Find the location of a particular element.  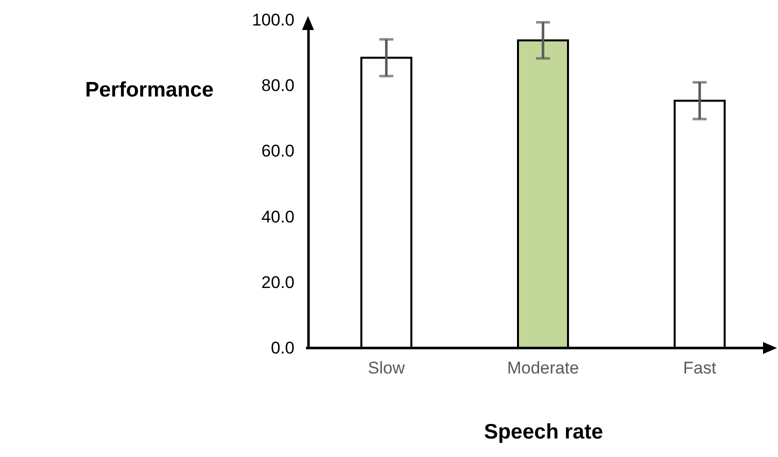

y-axis-title: Performance is located at coordinates (149, 90).